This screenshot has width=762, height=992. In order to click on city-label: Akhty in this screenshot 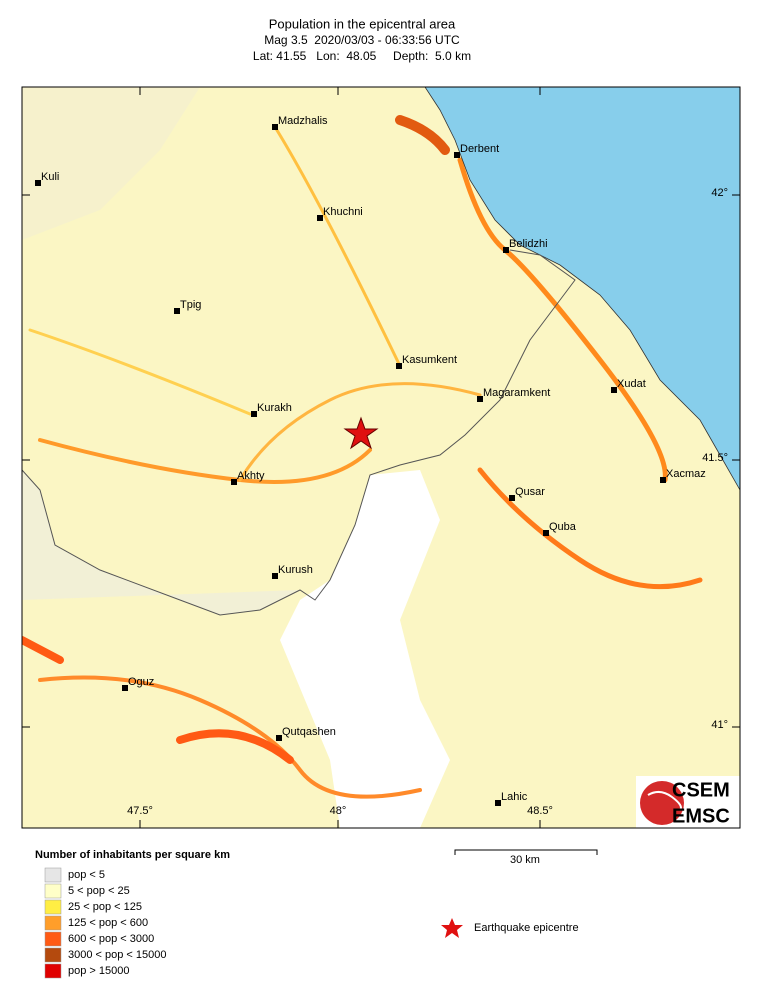, I will do `click(251, 476)`.